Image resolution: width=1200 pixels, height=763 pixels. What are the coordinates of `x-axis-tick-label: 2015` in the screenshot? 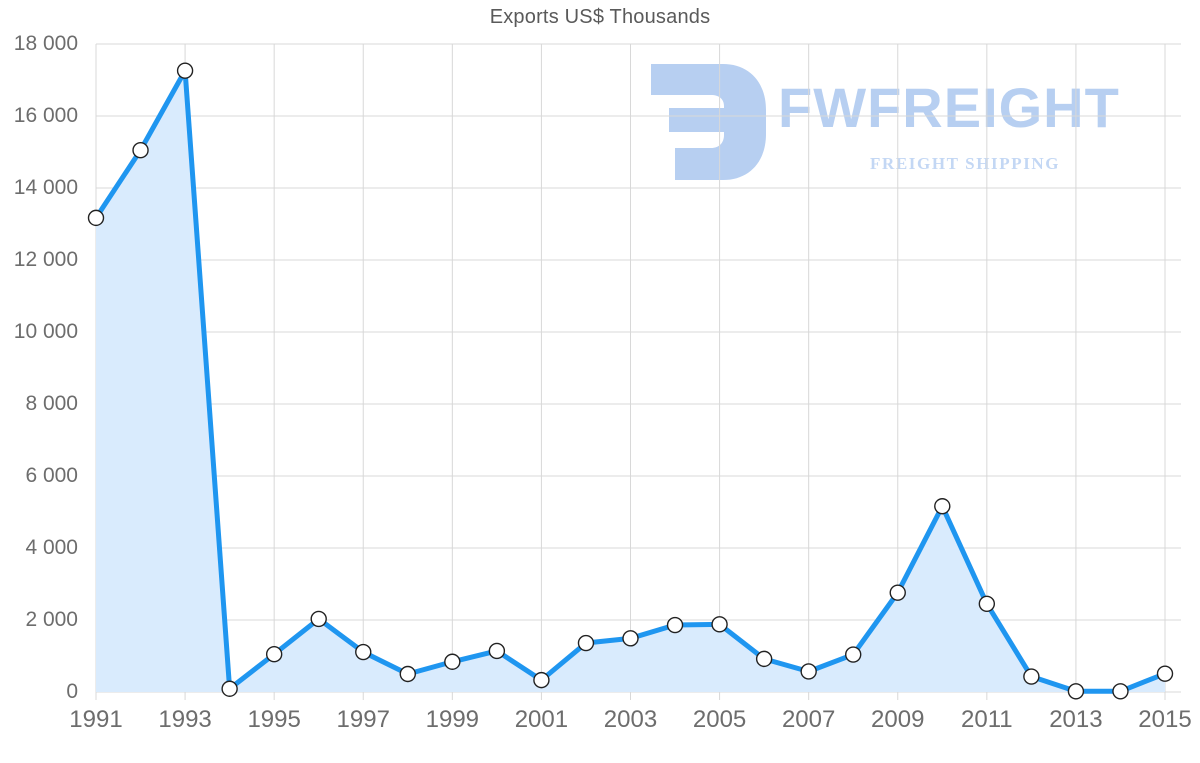 It's located at (1165, 719).